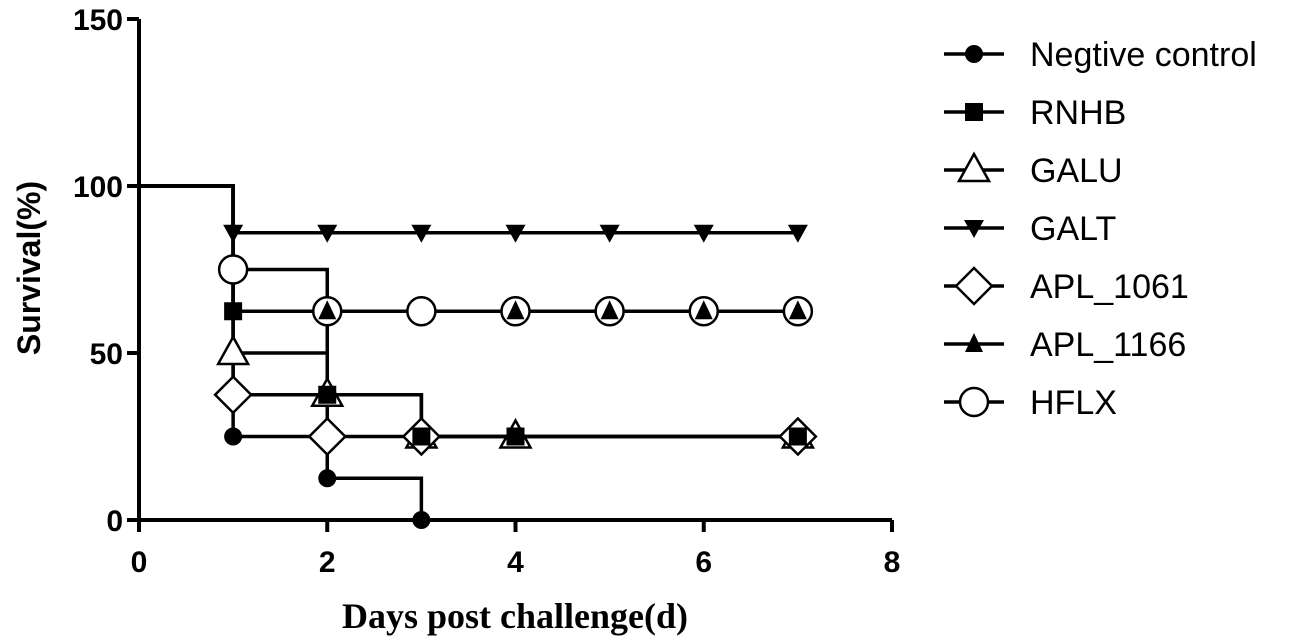  Describe the element at coordinates (1073, 229) in the screenshot. I see `legend-label-galt: GALT` at that location.